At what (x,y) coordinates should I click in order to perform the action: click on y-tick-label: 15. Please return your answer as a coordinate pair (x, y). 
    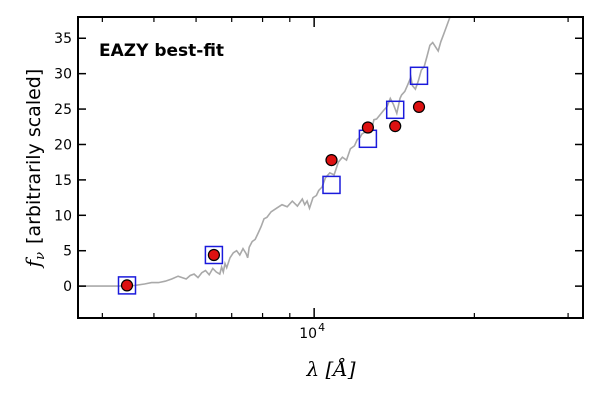
    Looking at the image, I should click on (63, 181).